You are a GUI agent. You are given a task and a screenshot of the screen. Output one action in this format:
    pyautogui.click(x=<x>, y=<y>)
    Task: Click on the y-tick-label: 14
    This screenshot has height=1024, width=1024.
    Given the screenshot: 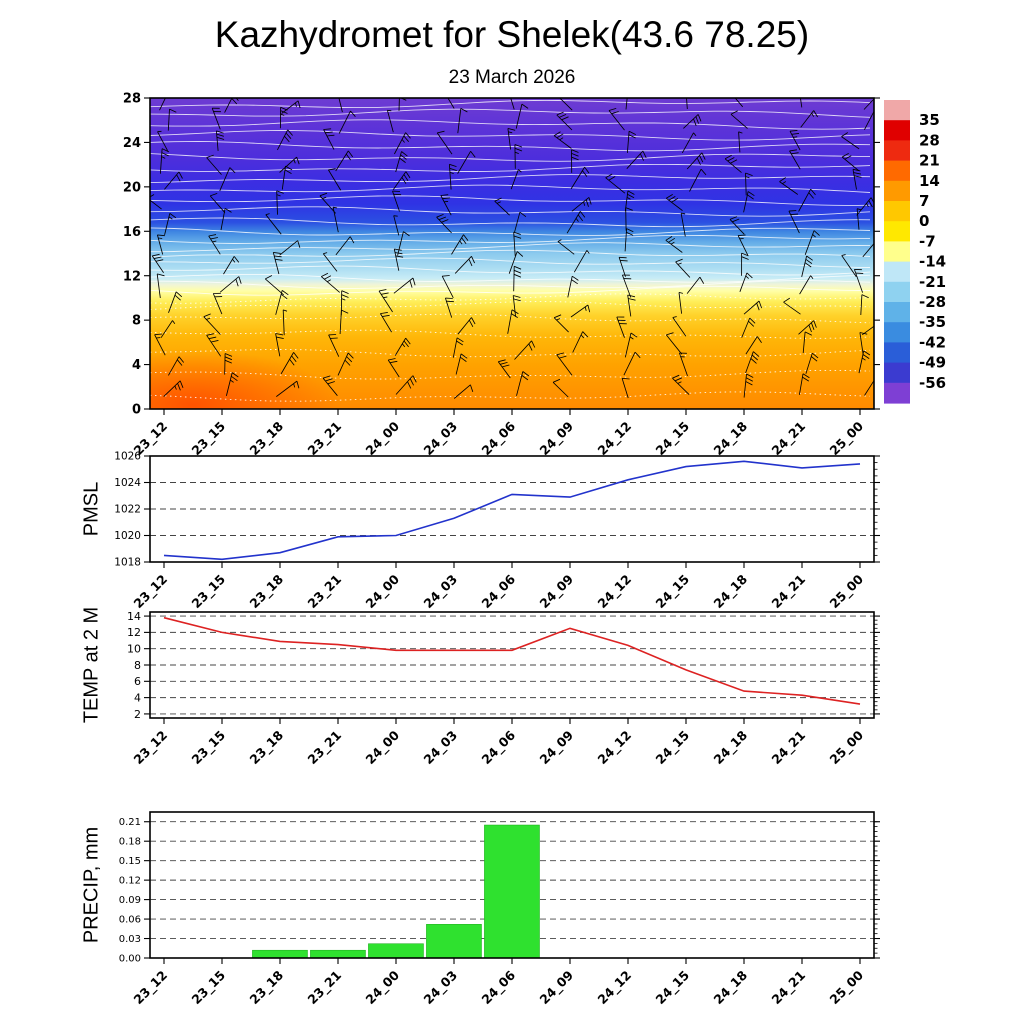 What is the action you would take?
    pyautogui.click(x=134, y=616)
    